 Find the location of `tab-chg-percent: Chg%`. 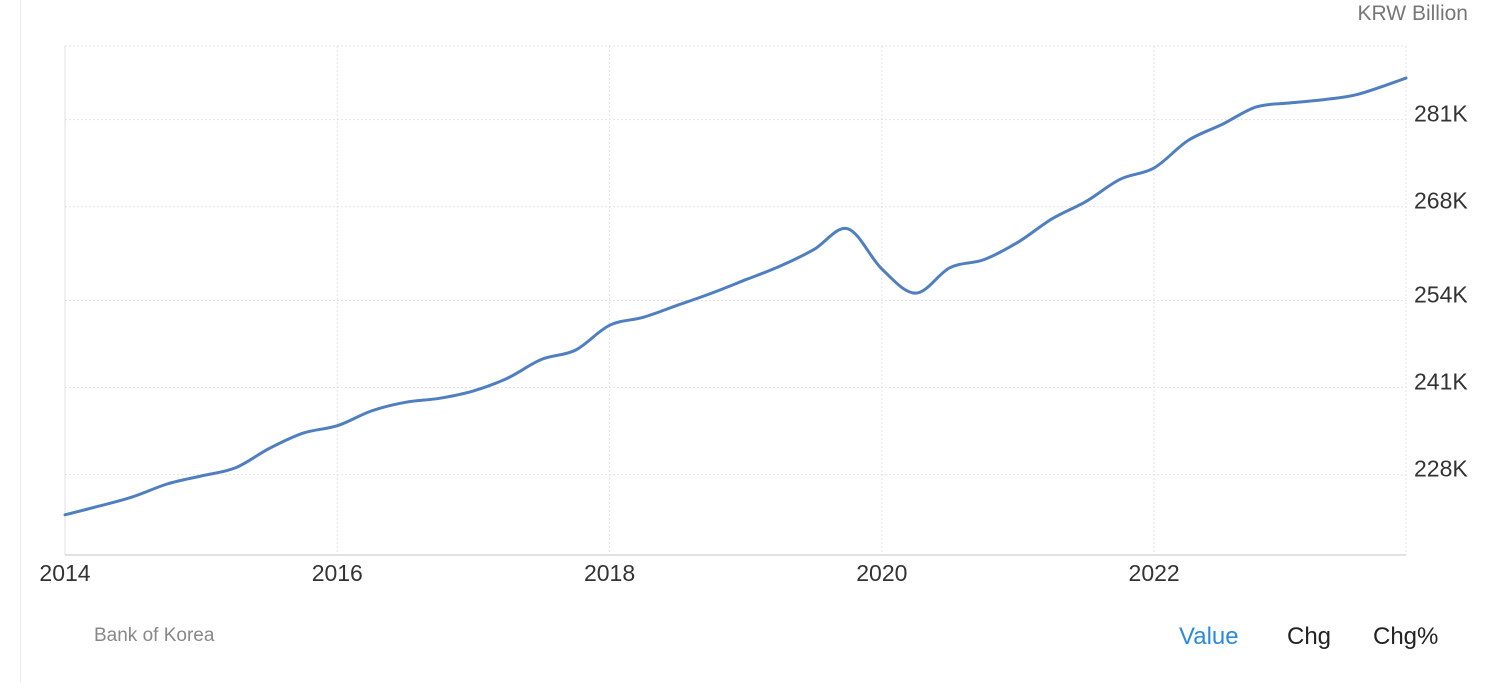

tab-chg-percent: Chg% is located at coordinates (1406, 636).